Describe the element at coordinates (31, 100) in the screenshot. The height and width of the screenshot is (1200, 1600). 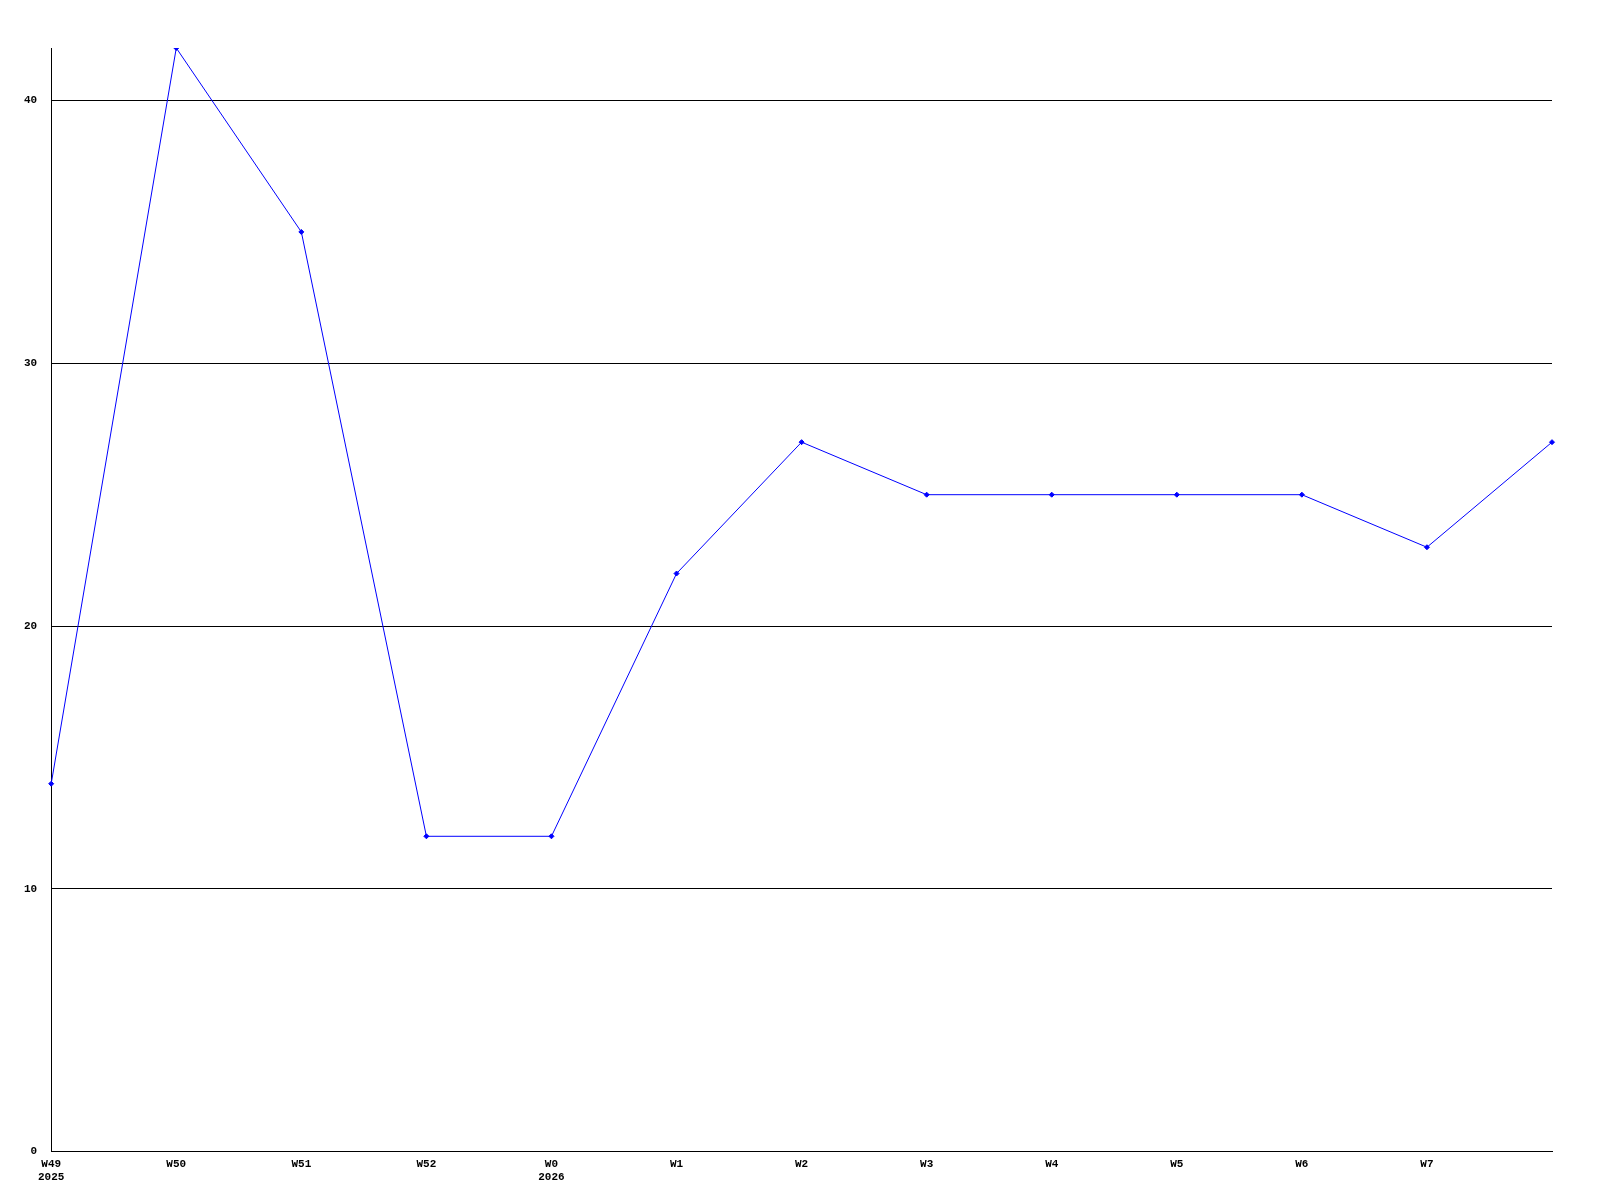
I see `y-tick-label: 40` at that location.